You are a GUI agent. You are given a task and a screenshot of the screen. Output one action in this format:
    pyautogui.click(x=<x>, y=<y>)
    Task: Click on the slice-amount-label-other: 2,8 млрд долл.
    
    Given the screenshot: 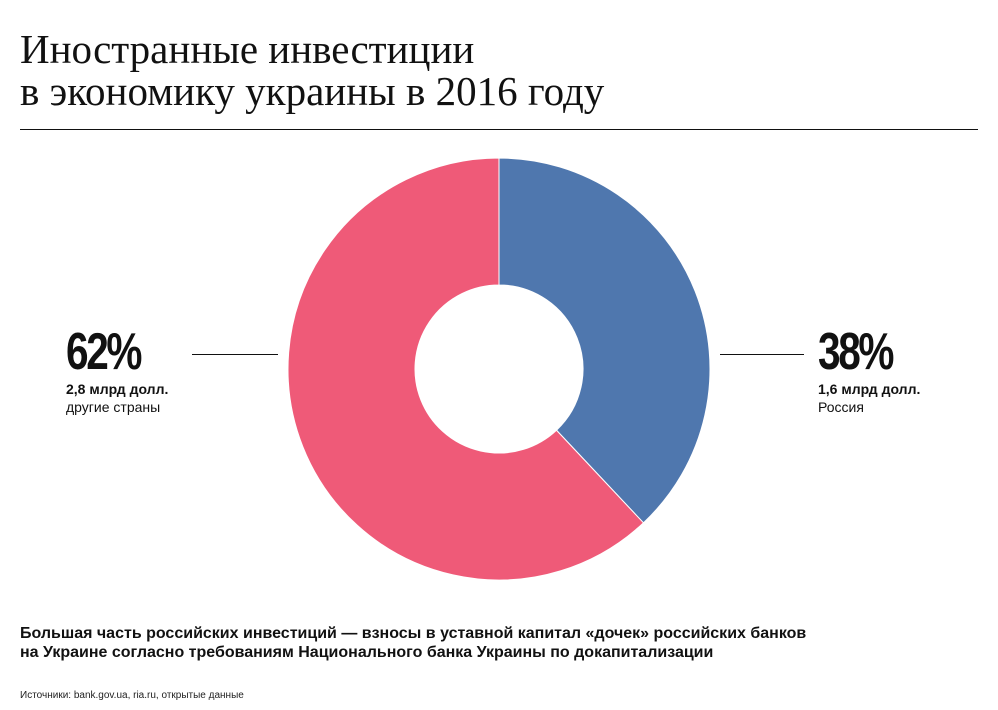 What is the action you would take?
    pyautogui.click(x=117, y=389)
    